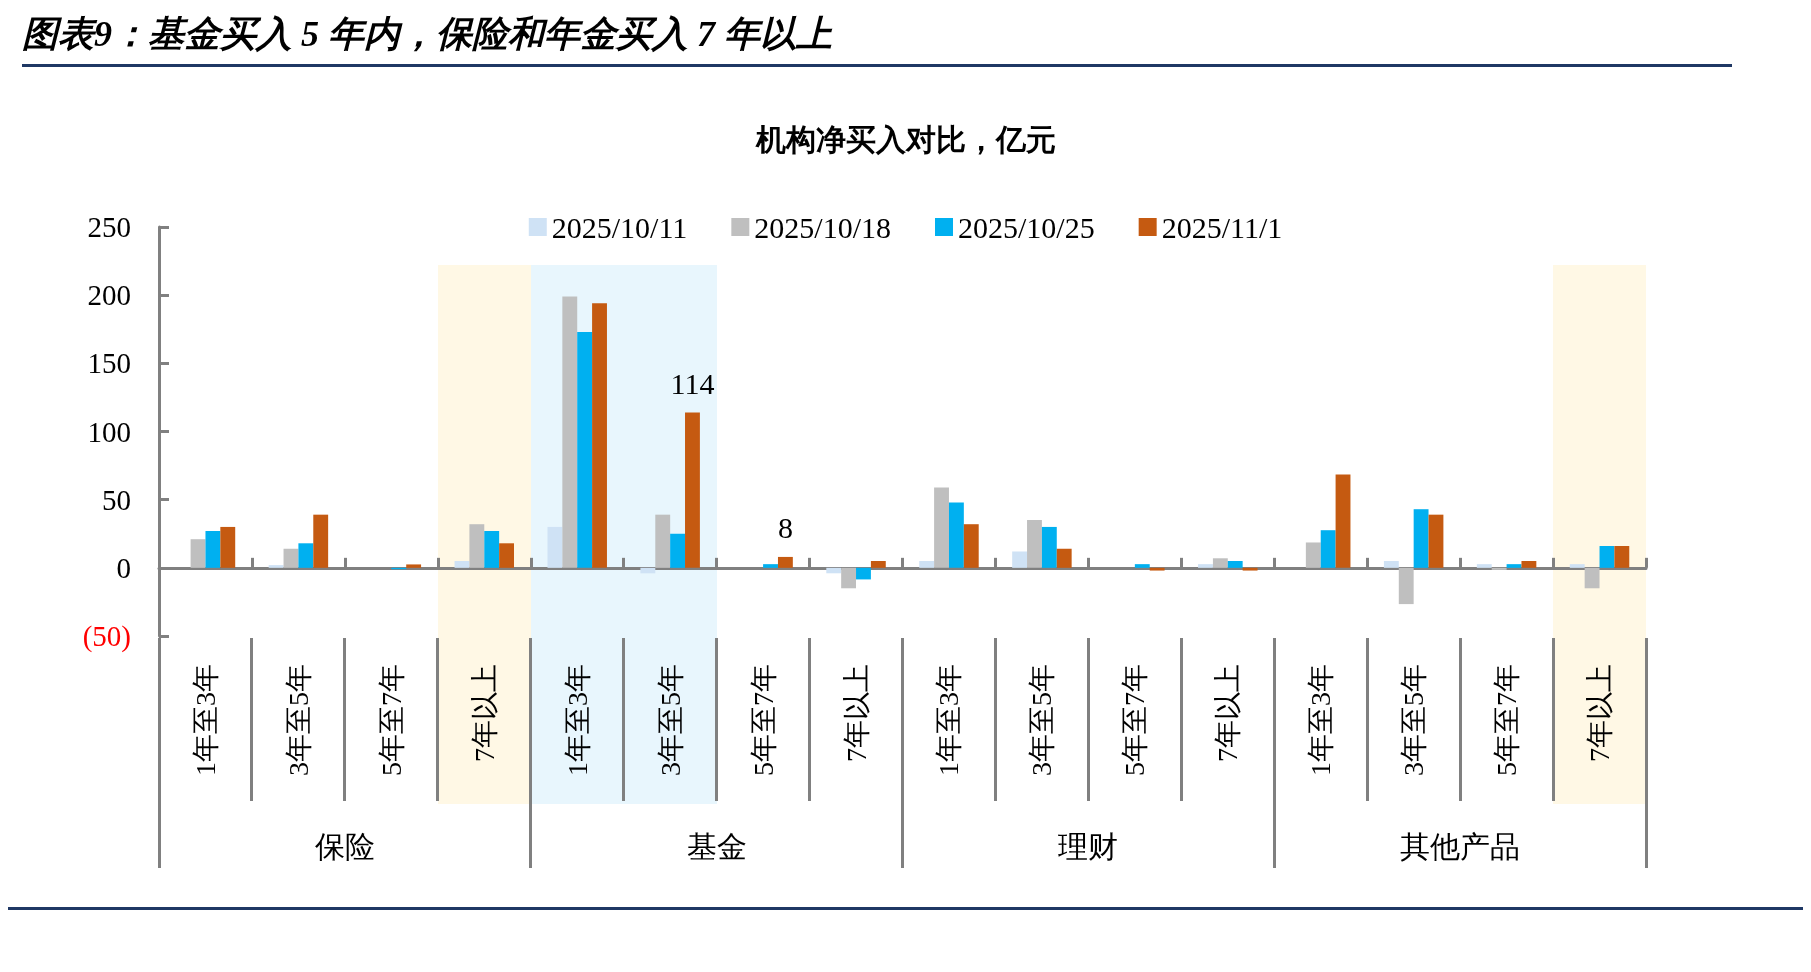 Image resolution: width=1811 pixels, height=972 pixels. What do you see at coordinates (1222, 227) in the screenshot?
I see `legend-label: 2025/11/1` at bounding box center [1222, 227].